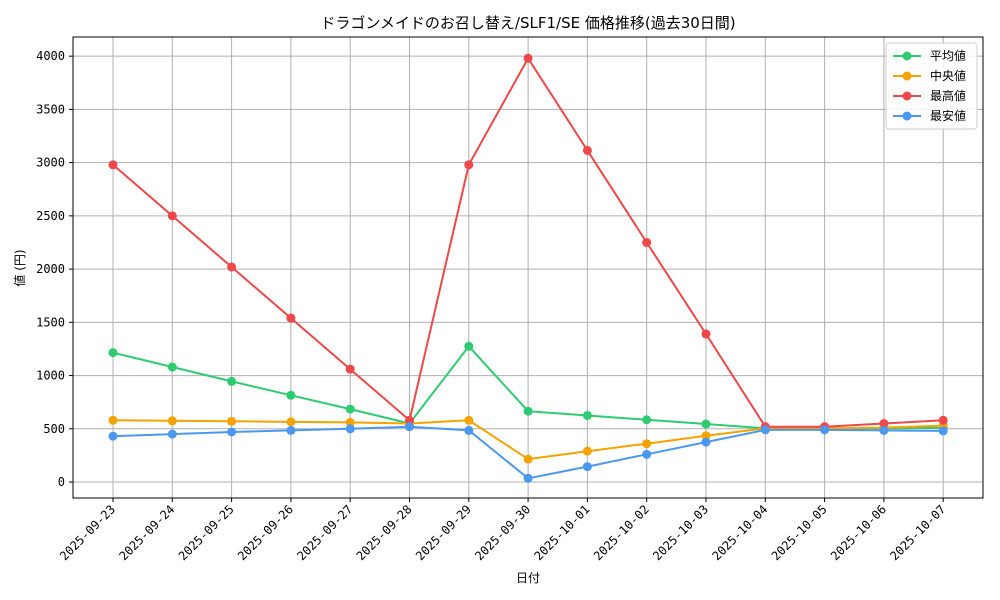 The height and width of the screenshot is (600, 1000). Describe the element at coordinates (948, 95) in the screenshot. I see `legend-label: 最高値` at that location.